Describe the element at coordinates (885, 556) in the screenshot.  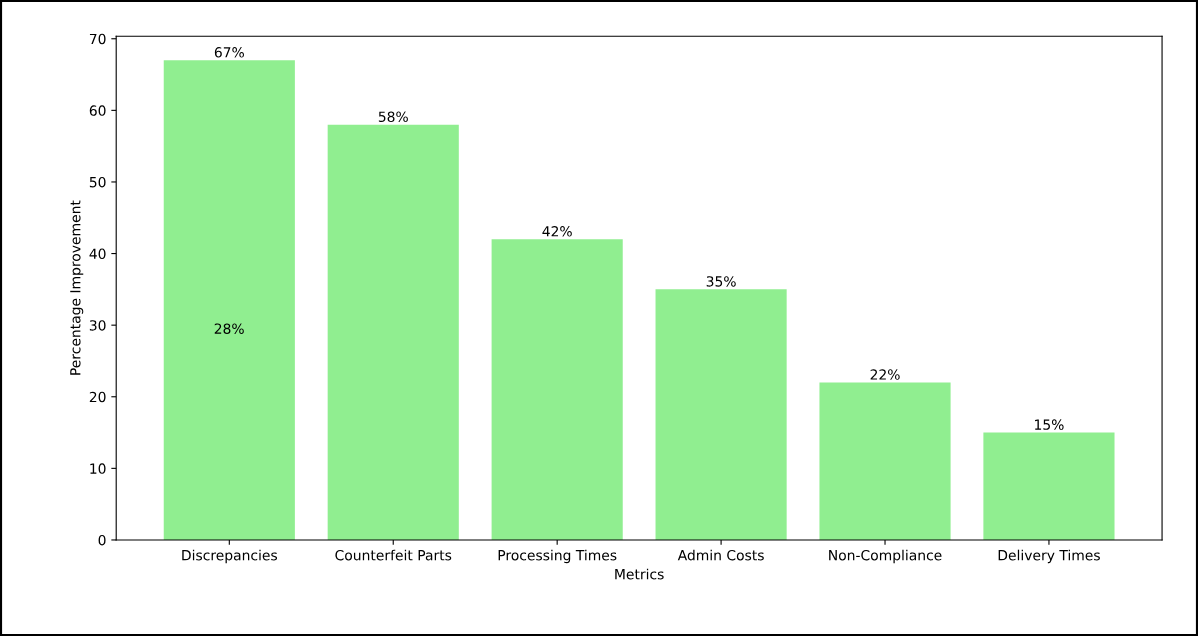
I see `x-tick-label: Non-Compliance` at that location.